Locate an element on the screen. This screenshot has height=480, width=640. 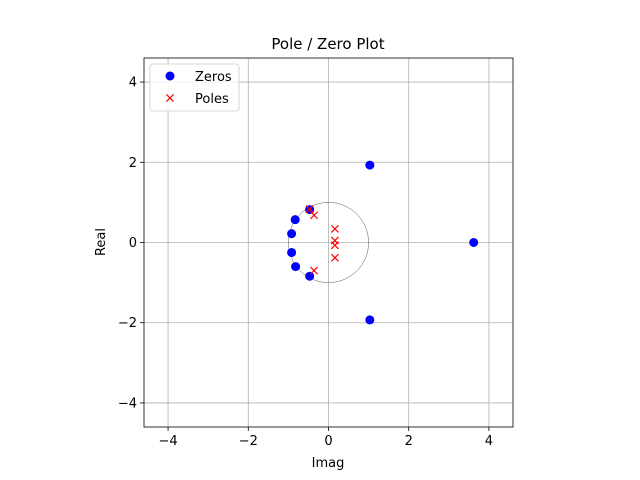
y-axis-label: Real is located at coordinates (101, 242).